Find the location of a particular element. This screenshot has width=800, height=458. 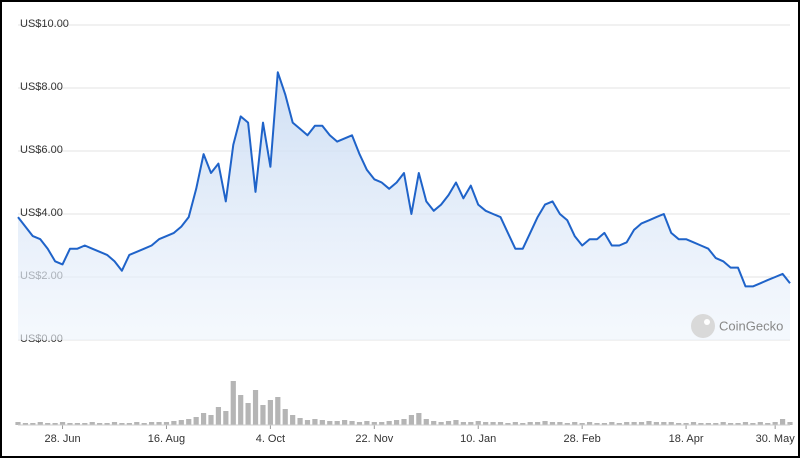

watermark-icon is located at coordinates (703, 326).